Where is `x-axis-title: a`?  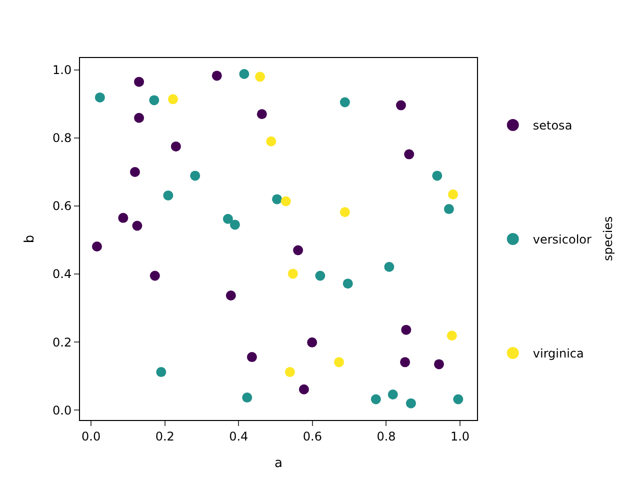
x-axis-title: a is located at coordinates (278, 463).